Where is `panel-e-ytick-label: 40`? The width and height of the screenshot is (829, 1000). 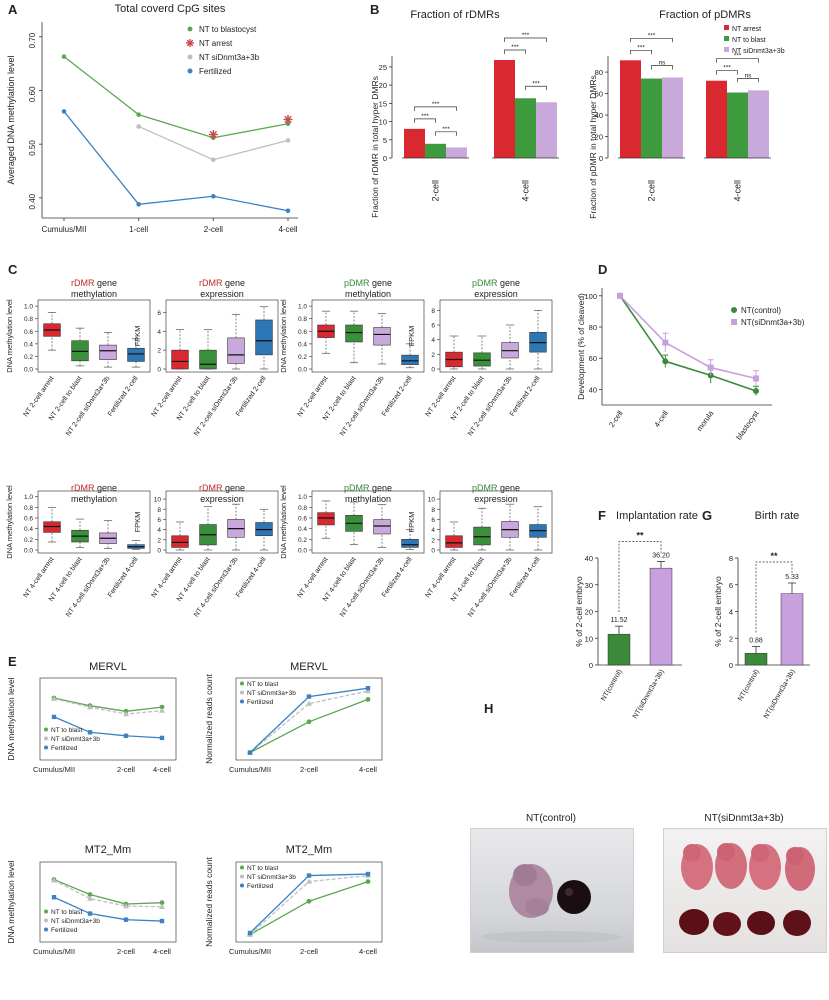
panel-e-ytick-label: 40 is located at coordinates (593, 389).